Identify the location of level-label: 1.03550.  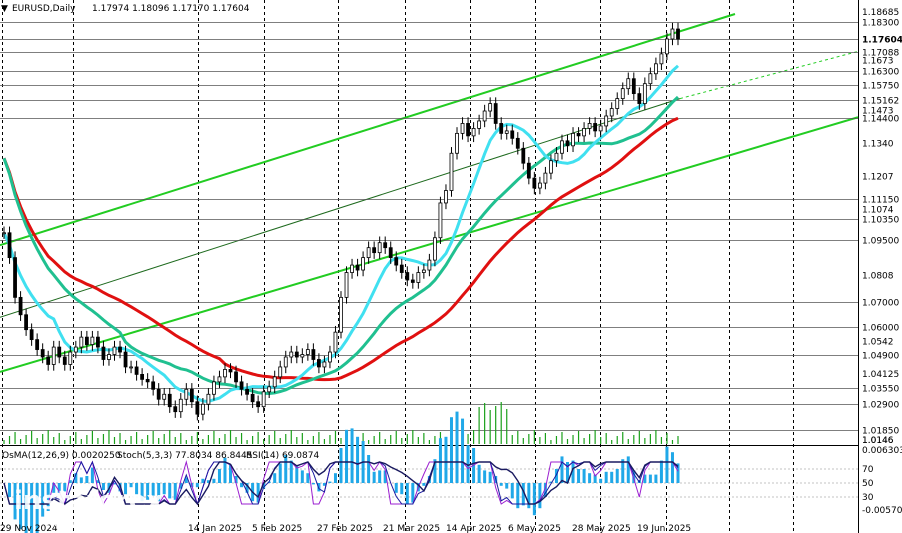
(880, 390).